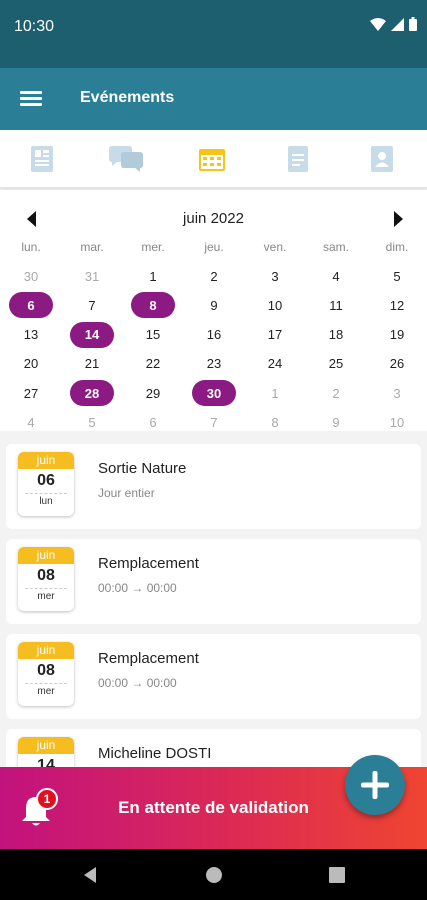  I want to click on add-event-button, so click(375, 785).